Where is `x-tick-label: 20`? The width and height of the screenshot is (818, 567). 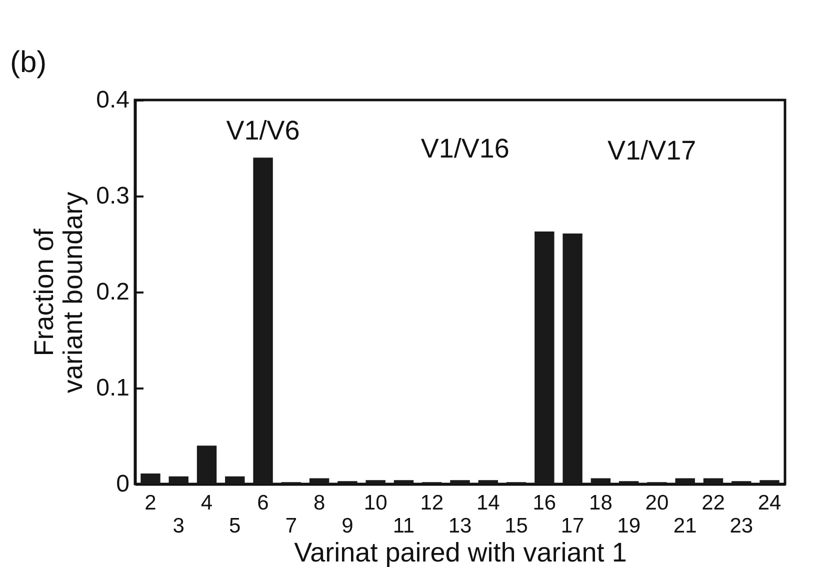
x-tick-label: 20 is located at coordinates (657, 503).